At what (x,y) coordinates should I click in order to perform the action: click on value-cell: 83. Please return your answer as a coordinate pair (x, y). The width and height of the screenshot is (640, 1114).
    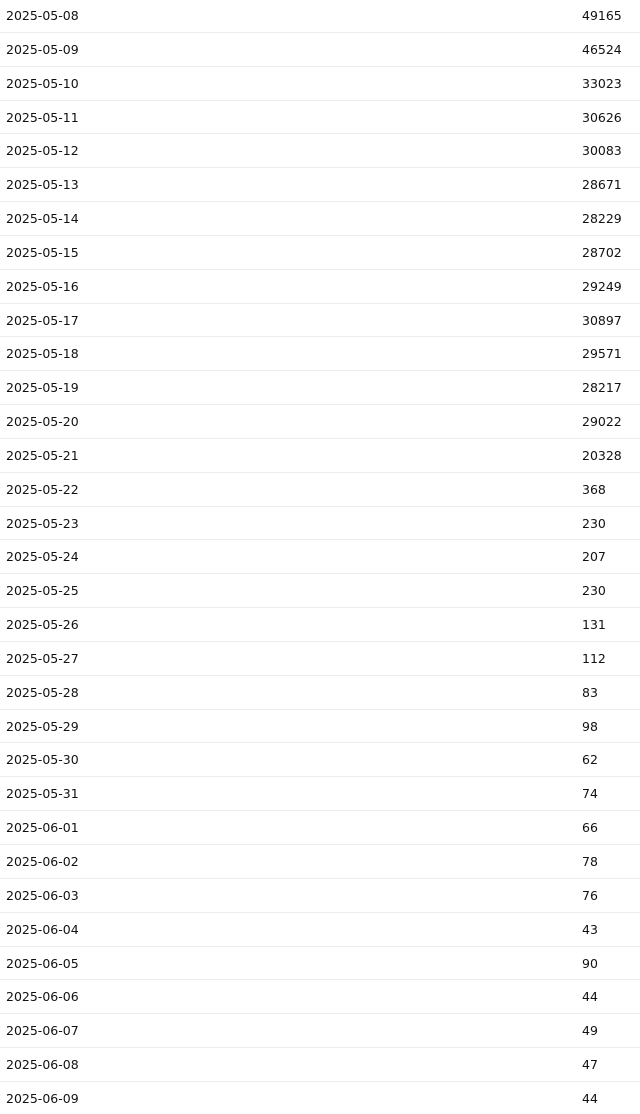
    Looking at the image, I should click on (590, 692).